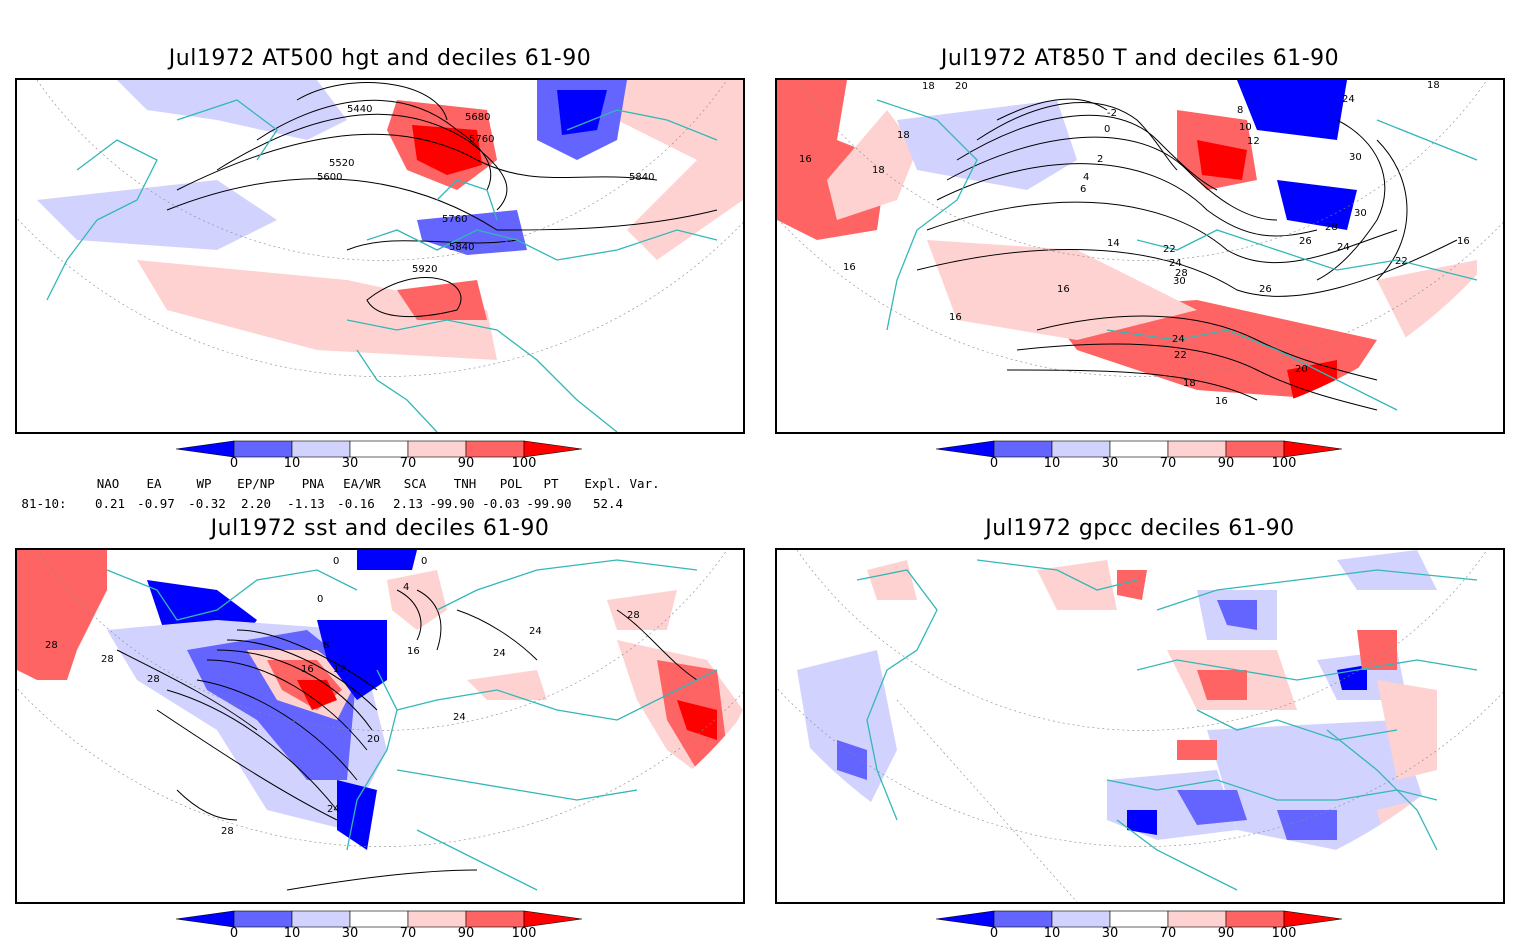 The image size is (1520, 950). I want to click on index-header: POL, so click(511, 483).